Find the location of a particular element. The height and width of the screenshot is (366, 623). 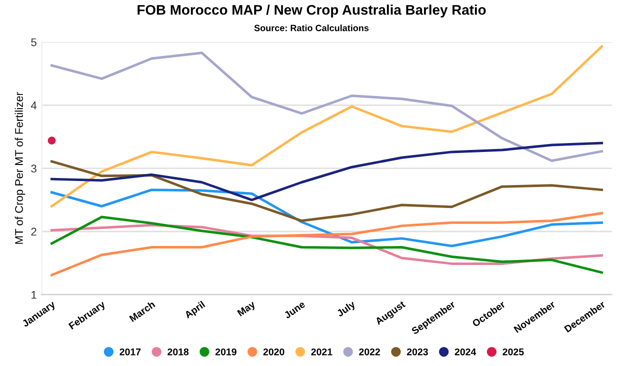

x-tick-label: July is located at coordinates (346, 309).